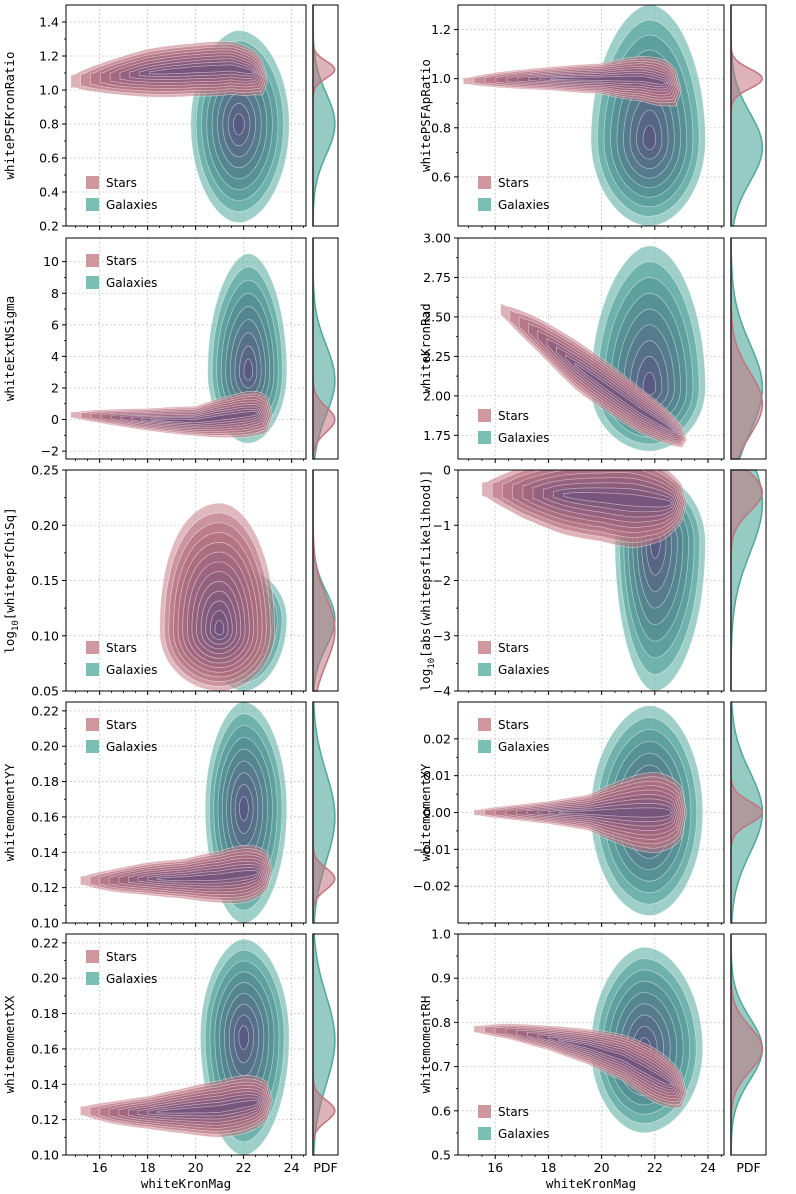 The height and width of the screenshot is (1194, 796). I want to click on y-tick-label: 0.05, so click(45, 691).